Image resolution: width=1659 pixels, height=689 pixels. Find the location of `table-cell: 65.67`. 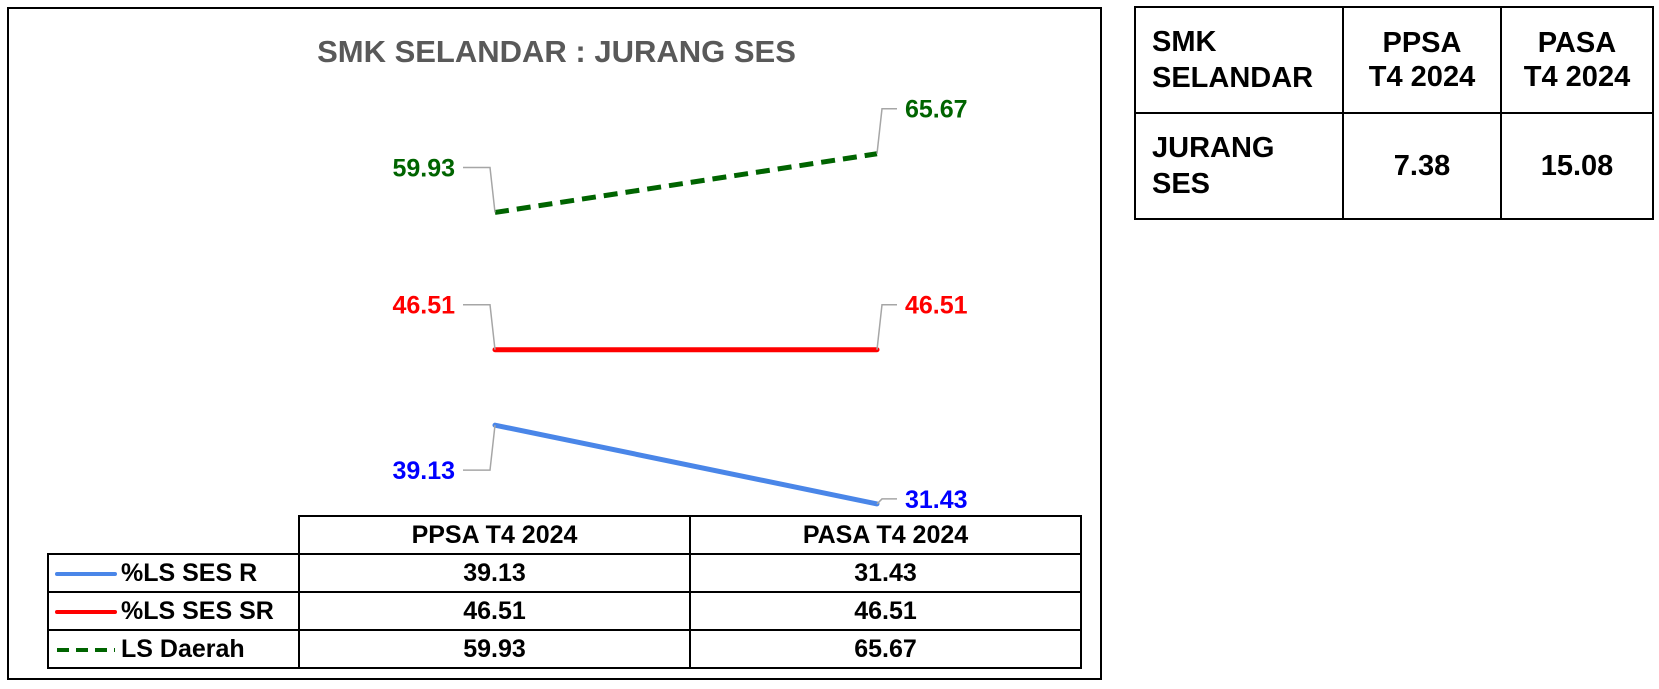

table-cell: 65.67 is located at coordinates (885, 649).